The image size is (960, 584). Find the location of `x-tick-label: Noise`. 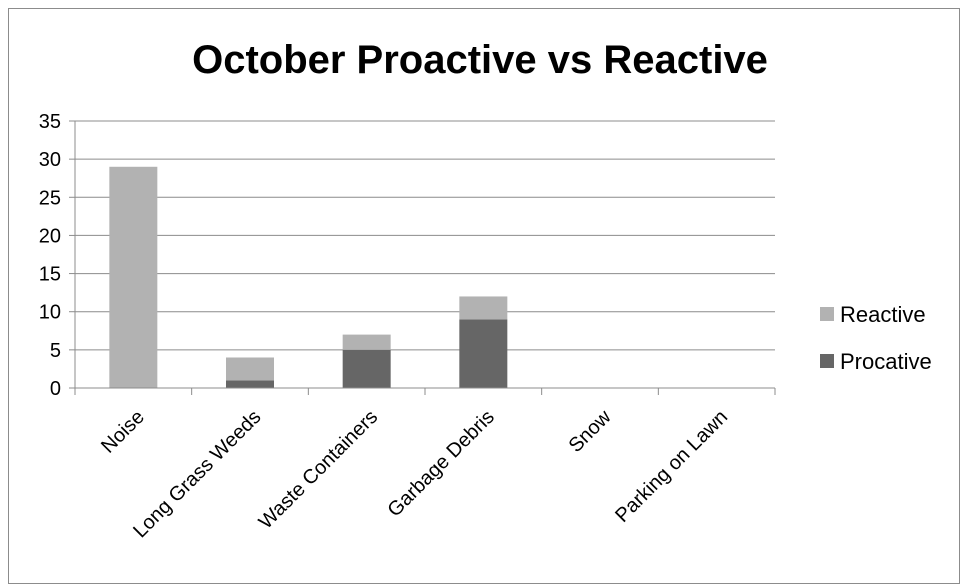

x-tick-label: Noise is located at coordinates (123, 432).